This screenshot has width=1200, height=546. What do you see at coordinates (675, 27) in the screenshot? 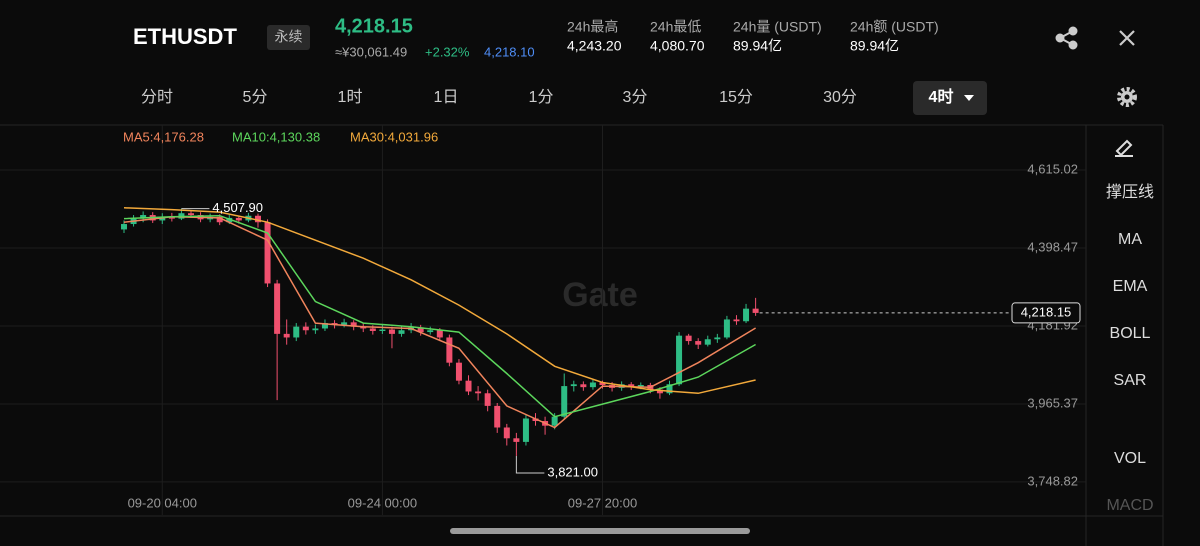
I see `stat-label: 24h最低` at bounding box center [675, 27].